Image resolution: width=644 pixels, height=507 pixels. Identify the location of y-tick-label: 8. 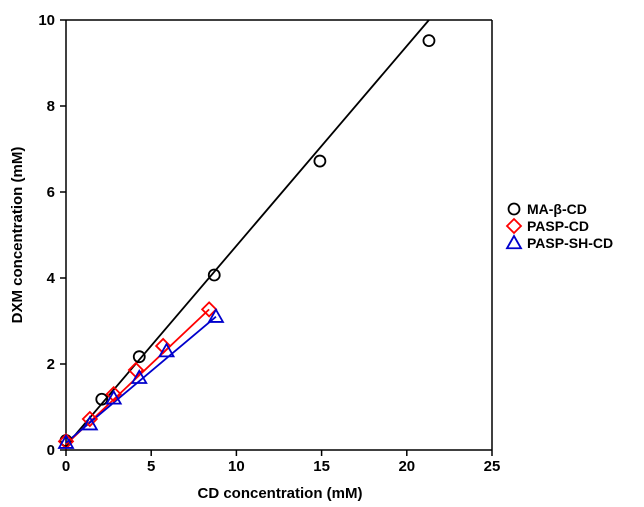
(51, 106).